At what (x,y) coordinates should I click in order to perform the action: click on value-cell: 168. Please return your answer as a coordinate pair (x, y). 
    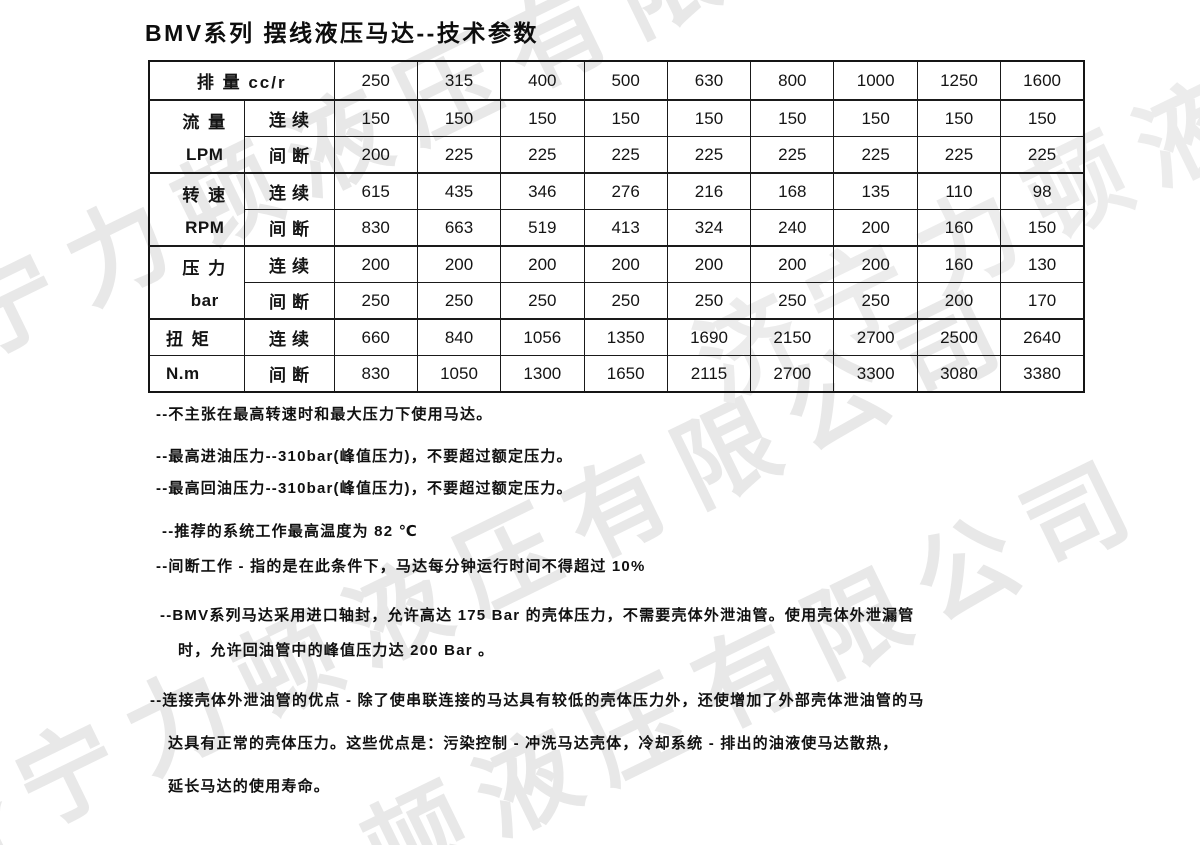
    Looking at the image, I should click on (792, 191).